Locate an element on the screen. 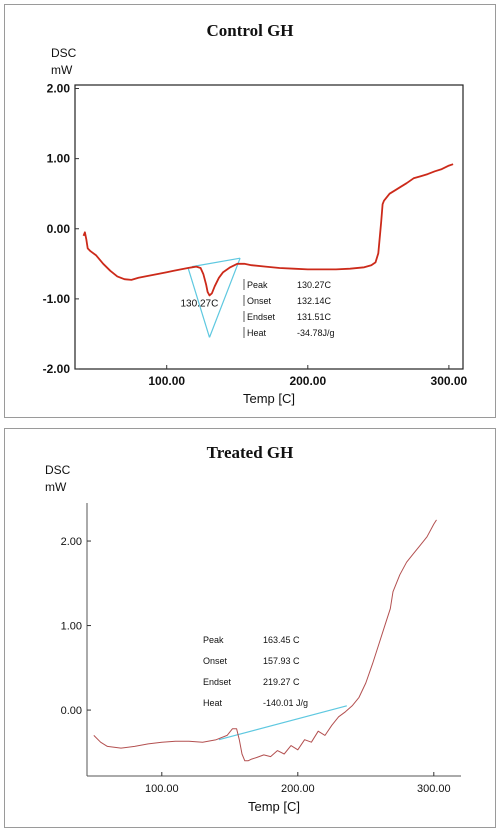  chart-title: Control GH is located at coordinates (250, 30).